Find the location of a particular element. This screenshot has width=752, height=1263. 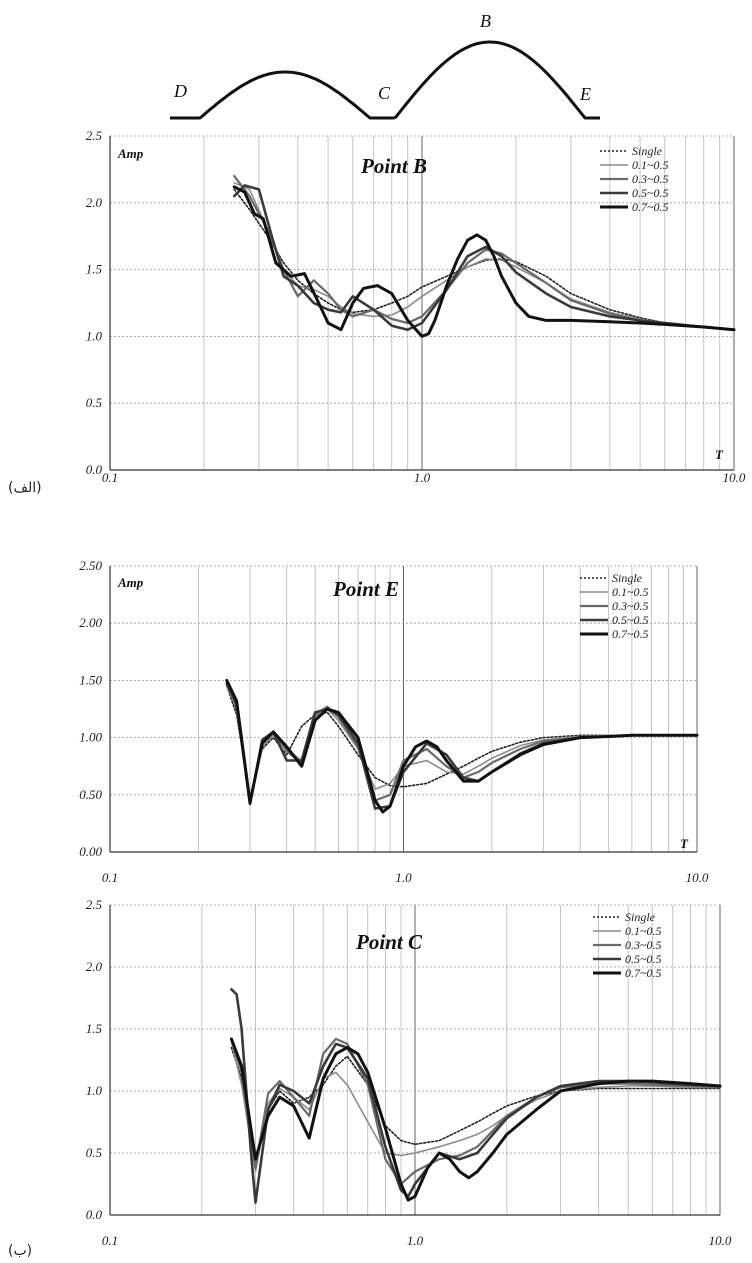

y-tick-label: 1.50 is located at coordinates (90, 679).